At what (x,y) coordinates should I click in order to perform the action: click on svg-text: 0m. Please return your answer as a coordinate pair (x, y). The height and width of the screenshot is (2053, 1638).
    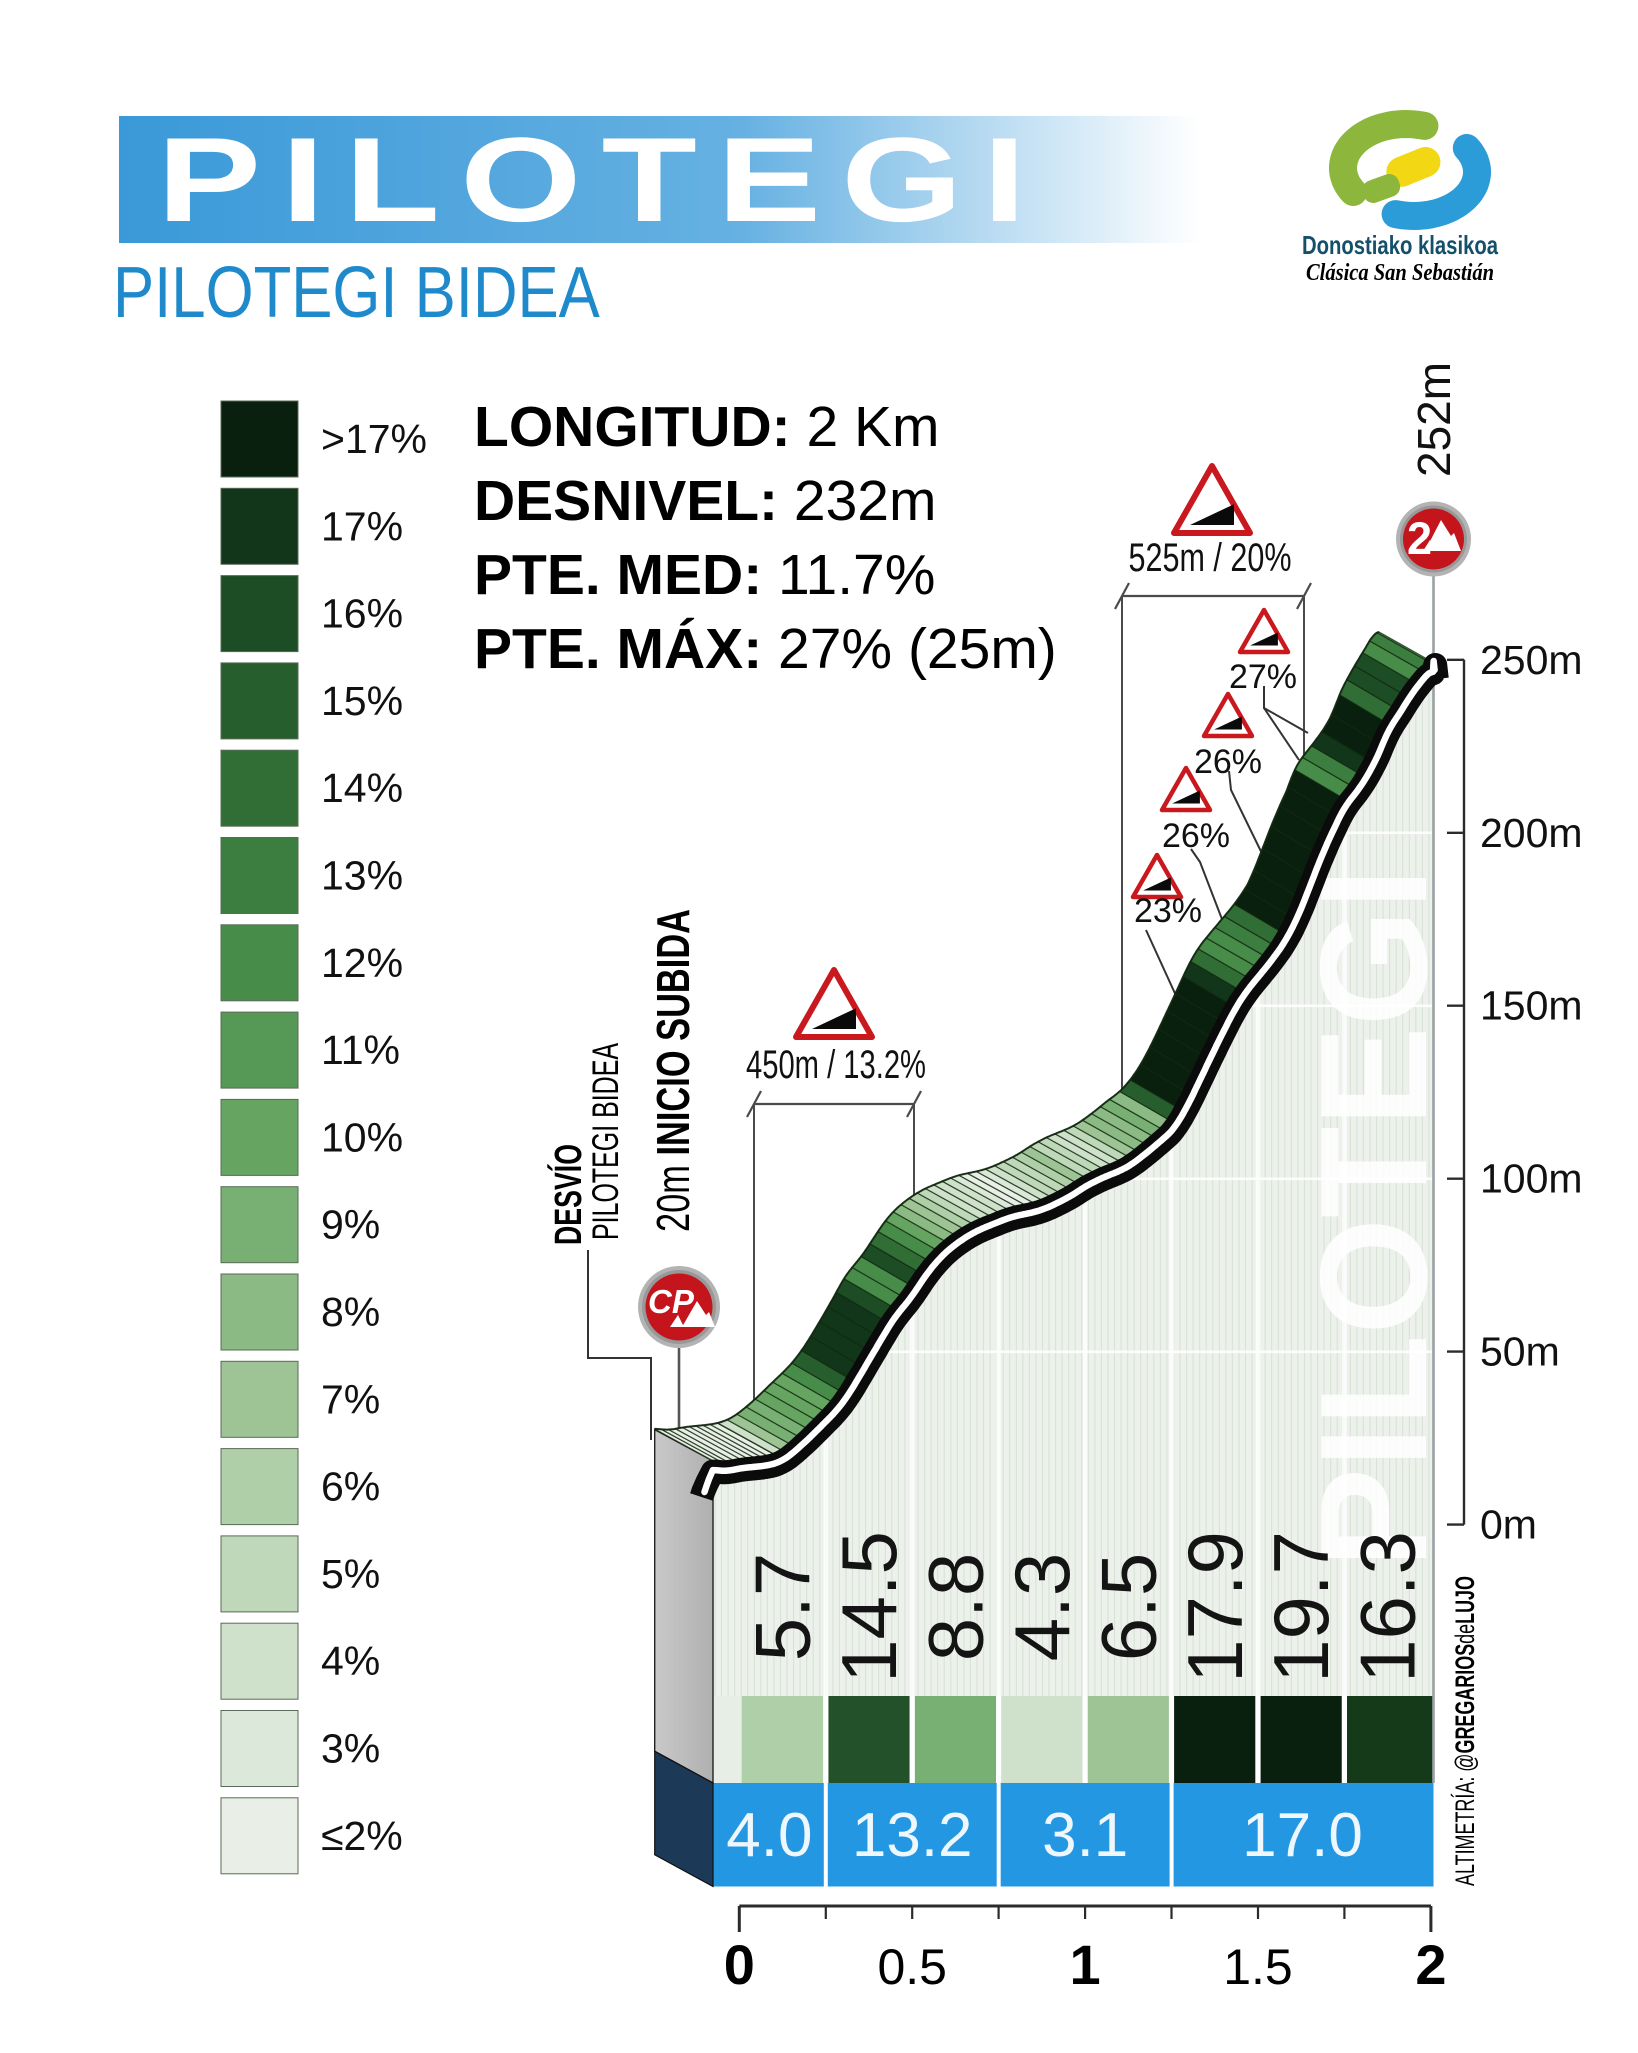
    Looking at the image, I should click on (1508, 1525).